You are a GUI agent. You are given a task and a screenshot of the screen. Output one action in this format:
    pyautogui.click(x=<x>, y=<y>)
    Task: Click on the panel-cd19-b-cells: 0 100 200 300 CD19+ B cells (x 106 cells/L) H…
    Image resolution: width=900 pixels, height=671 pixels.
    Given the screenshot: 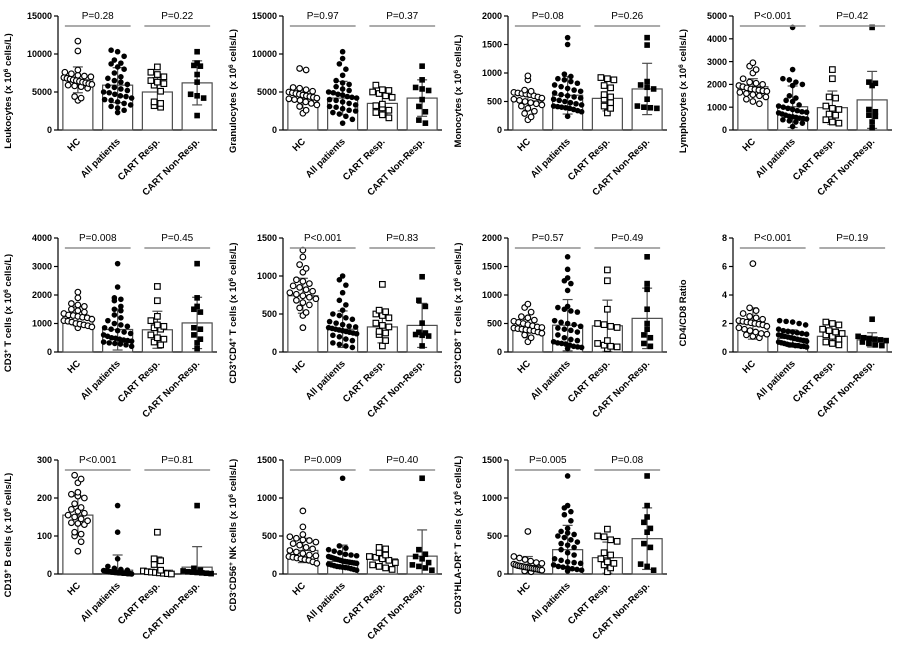 What is the action you would take?
    pyautogui.click(x=112, y=555)
    